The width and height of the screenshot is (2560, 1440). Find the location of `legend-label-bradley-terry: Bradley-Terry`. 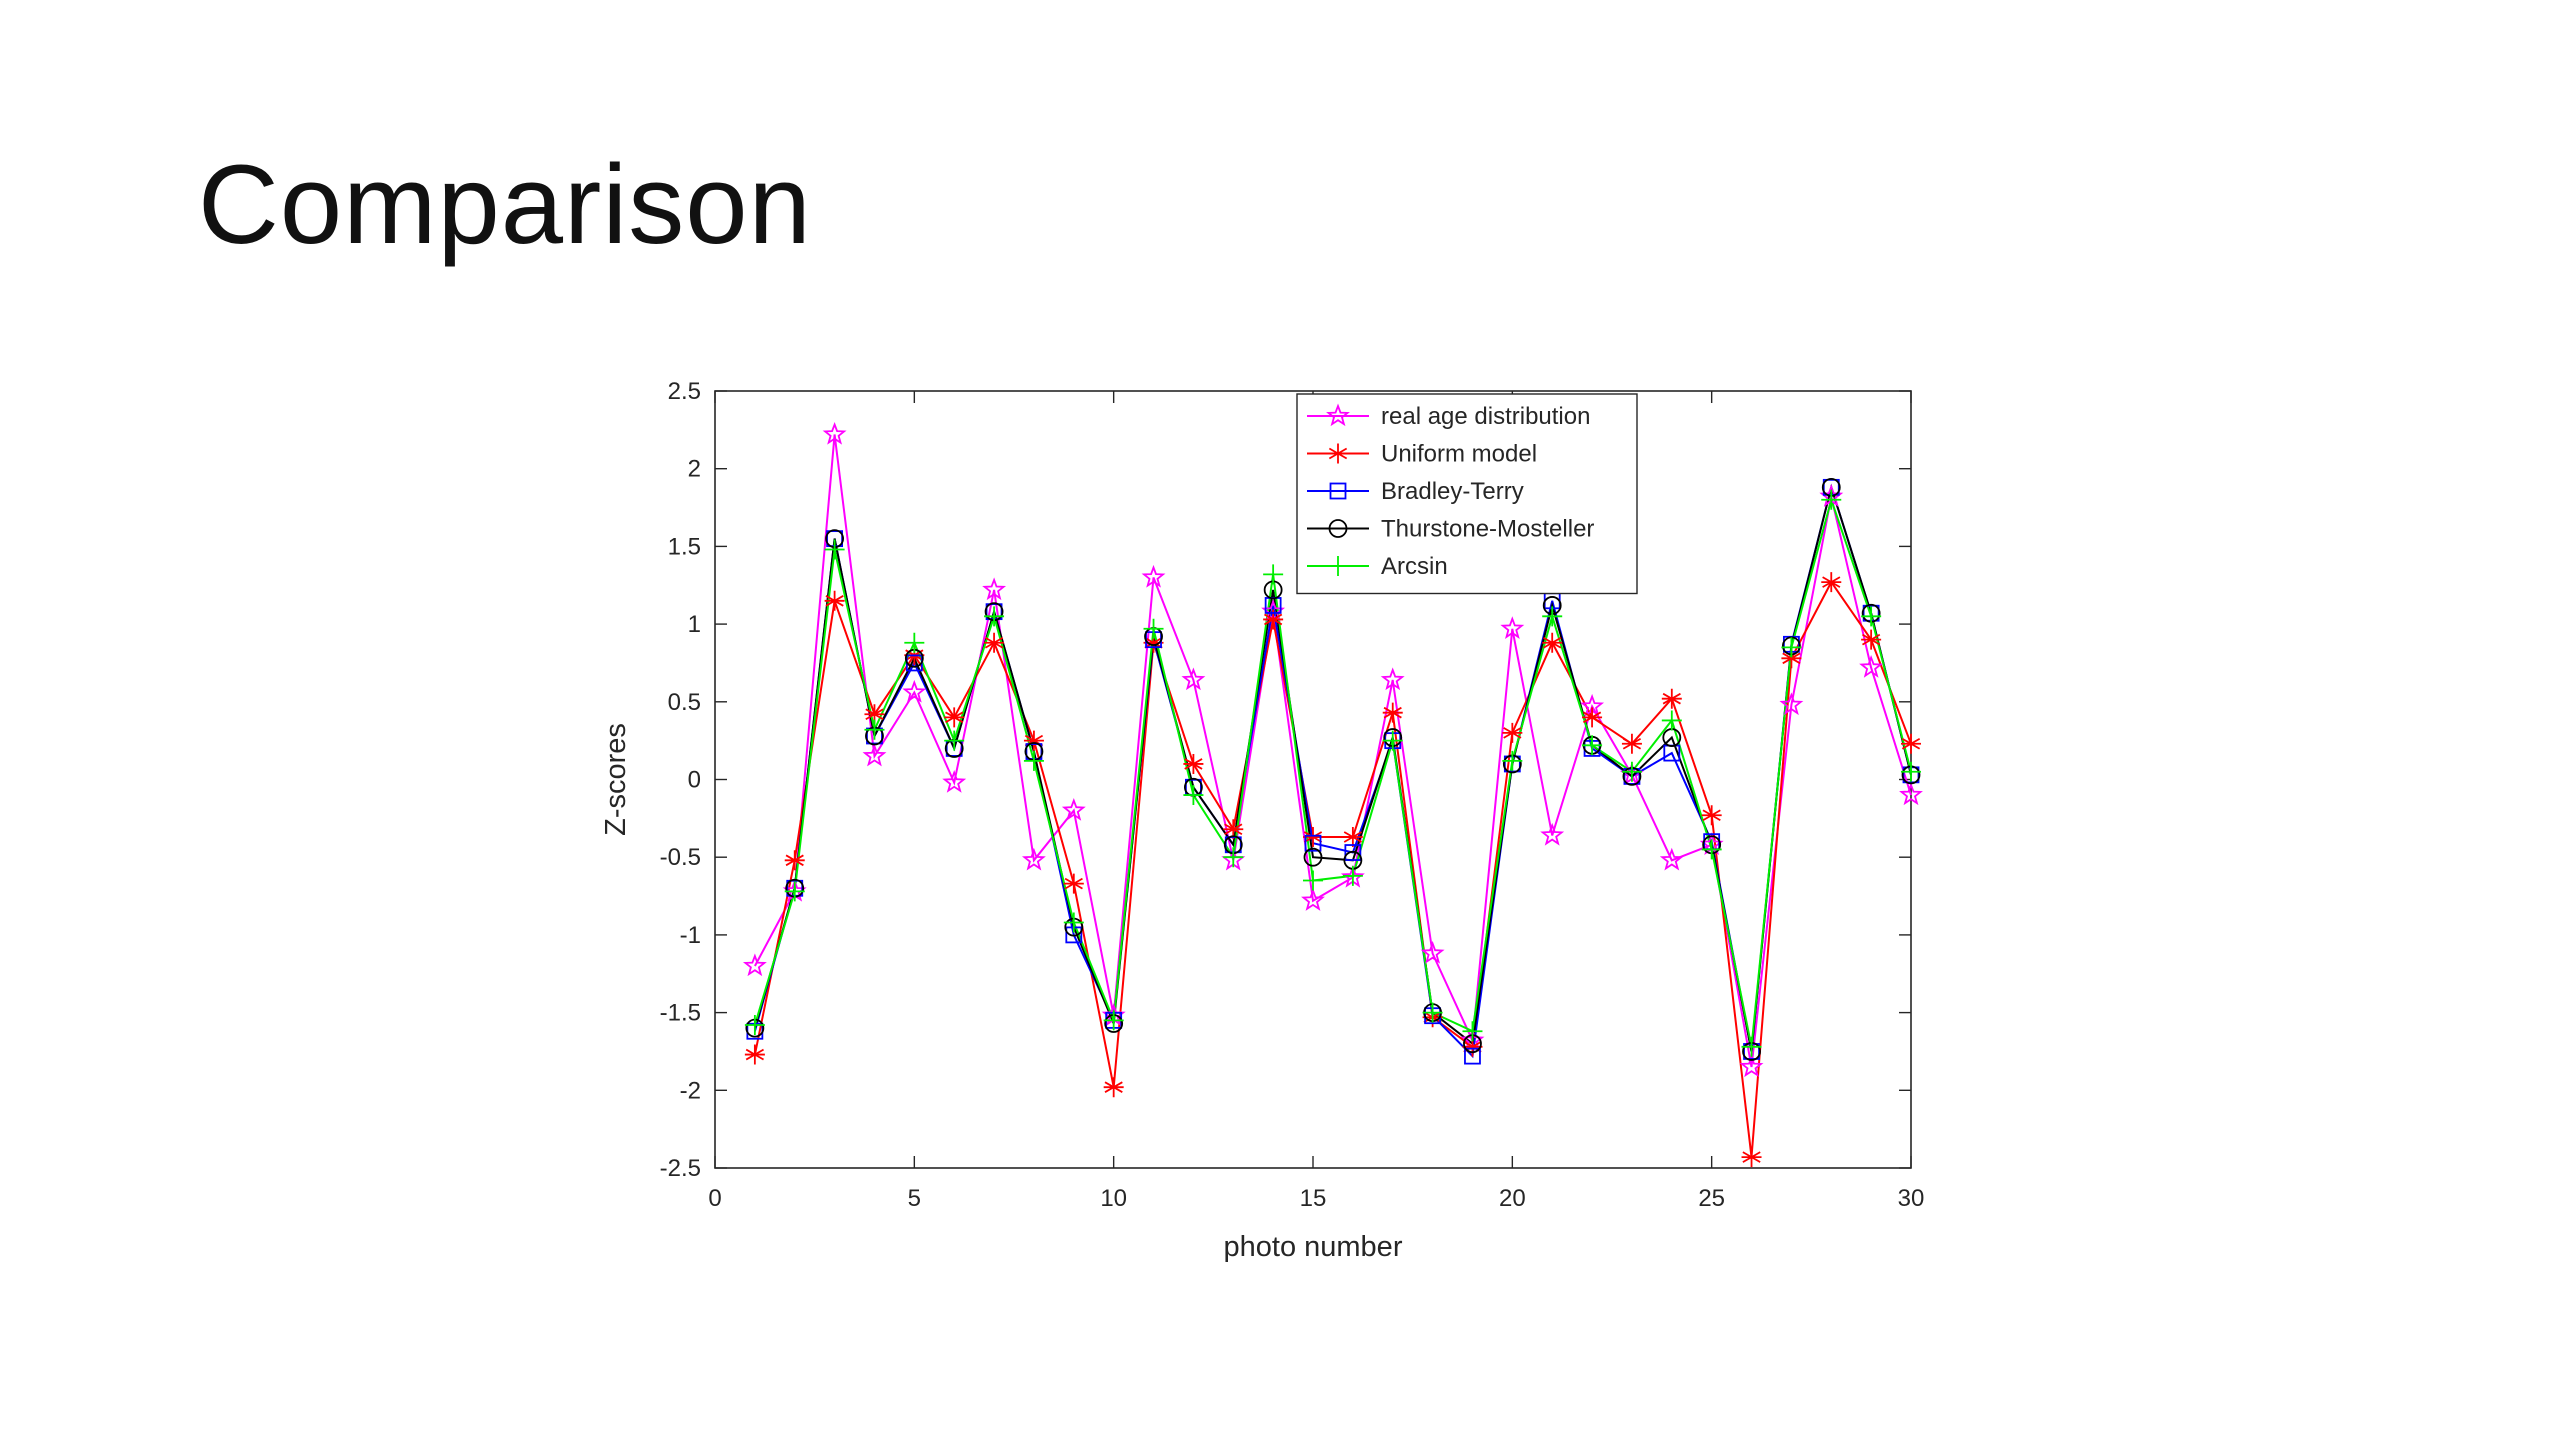

legend-label-bradley-terry: Bradley-Terry is located at coordinates (1452, 491).